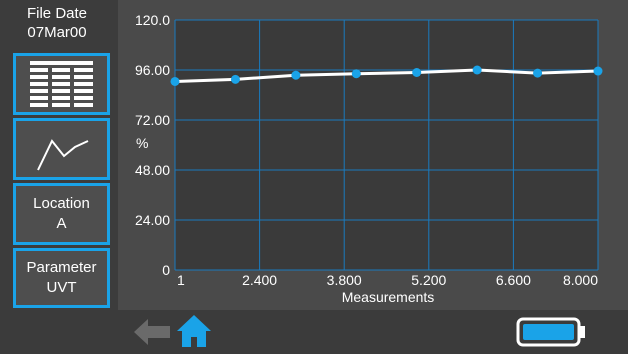  I want to click on x-tick-label: 2.400, so click(259, 280).